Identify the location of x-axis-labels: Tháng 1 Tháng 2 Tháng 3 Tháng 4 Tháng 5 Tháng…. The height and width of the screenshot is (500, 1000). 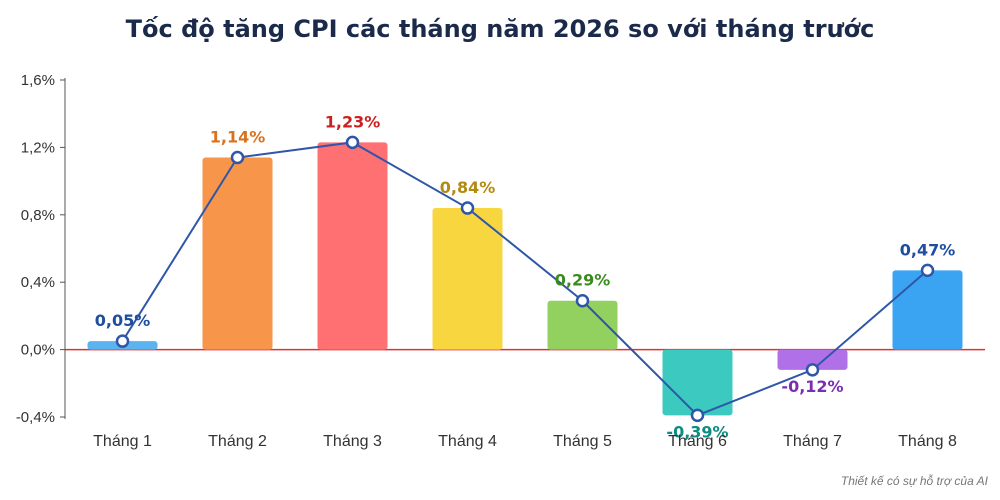
(525, 441).